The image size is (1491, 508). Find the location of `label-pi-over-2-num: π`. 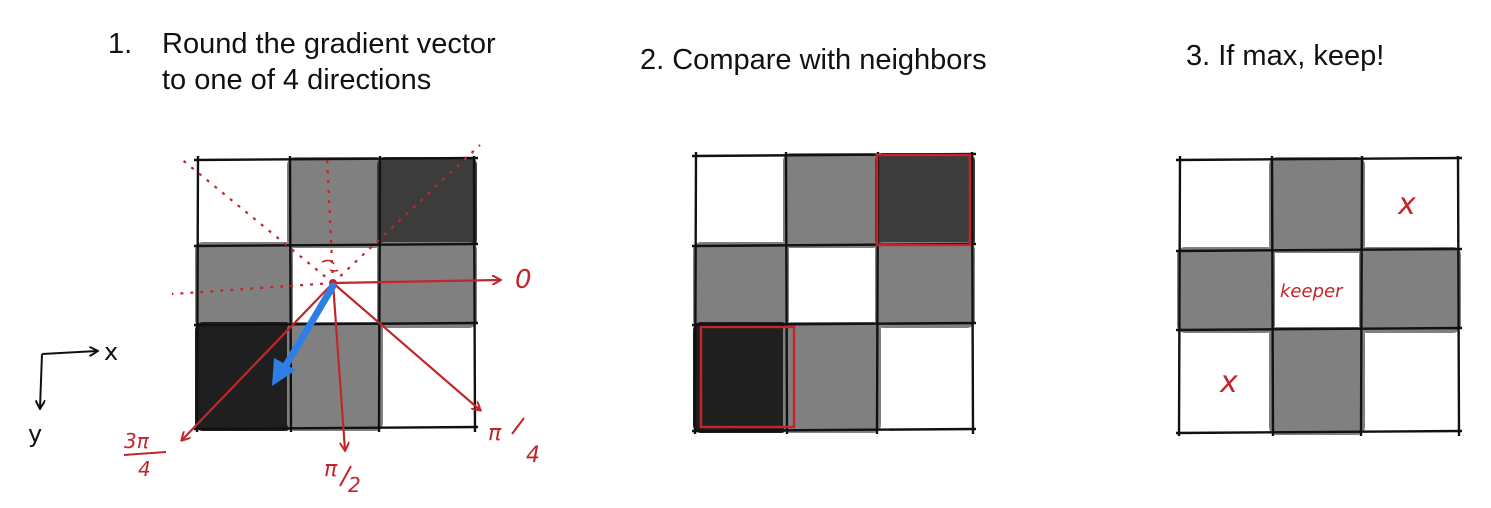

label-pi-over-2-num: π is located at coordinates (331, 469).